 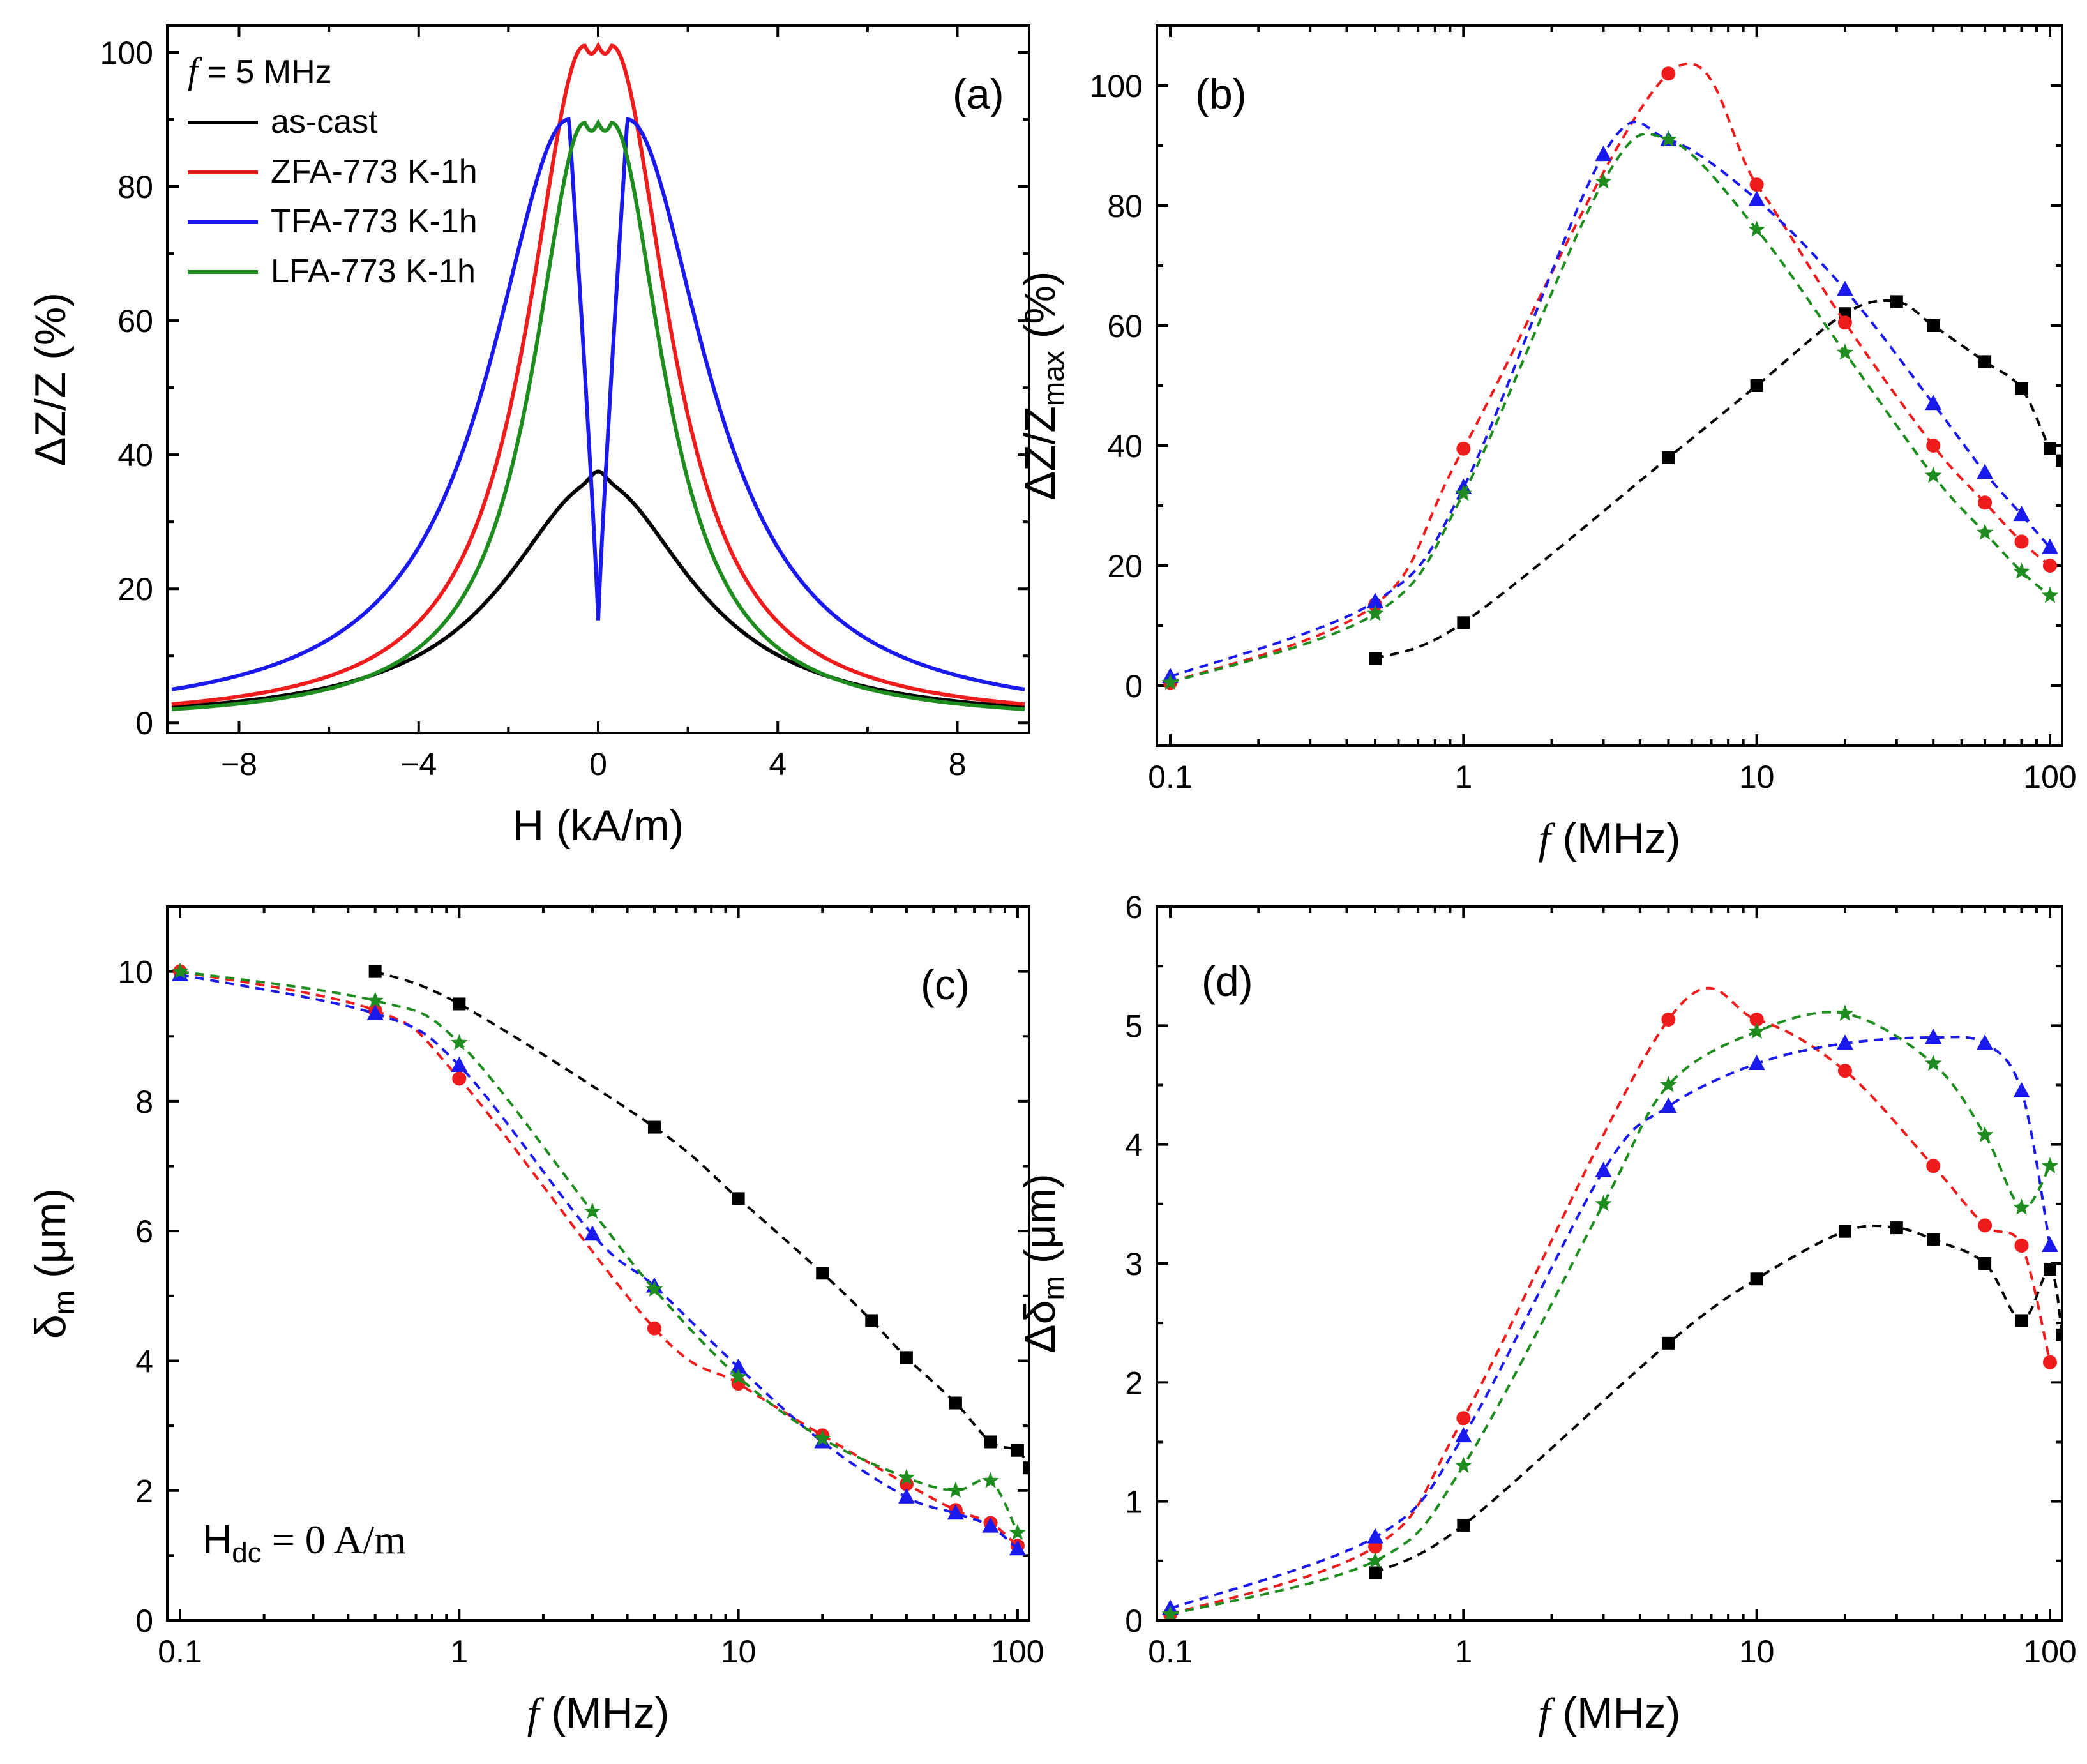 I want to click on x-tick-label: −4, so click(x=418, y=764).